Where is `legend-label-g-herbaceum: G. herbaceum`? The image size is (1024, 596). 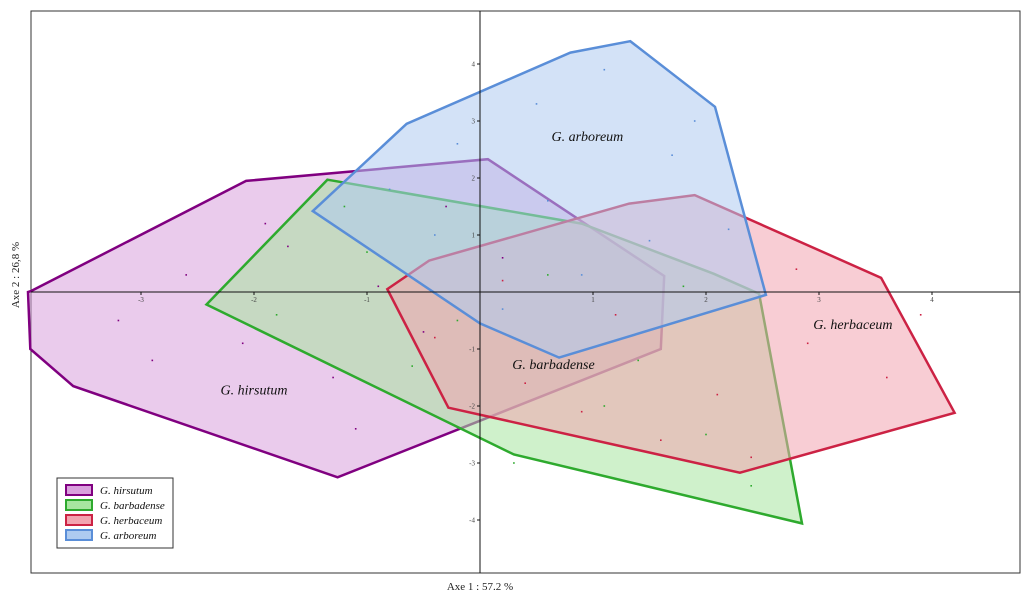 legend-label-g-herbaceum: G. herbaceum is located at coordinates (131, 521).